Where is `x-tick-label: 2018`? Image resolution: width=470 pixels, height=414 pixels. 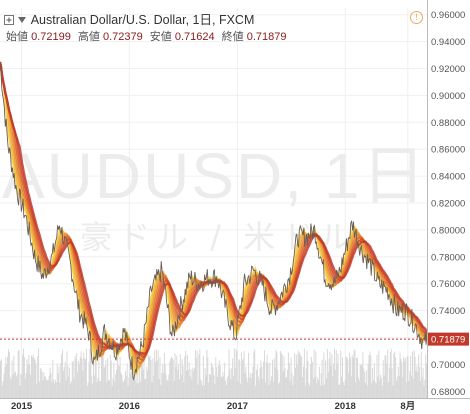 x-tick-label: 2018 is located at coordinates (345, 406).